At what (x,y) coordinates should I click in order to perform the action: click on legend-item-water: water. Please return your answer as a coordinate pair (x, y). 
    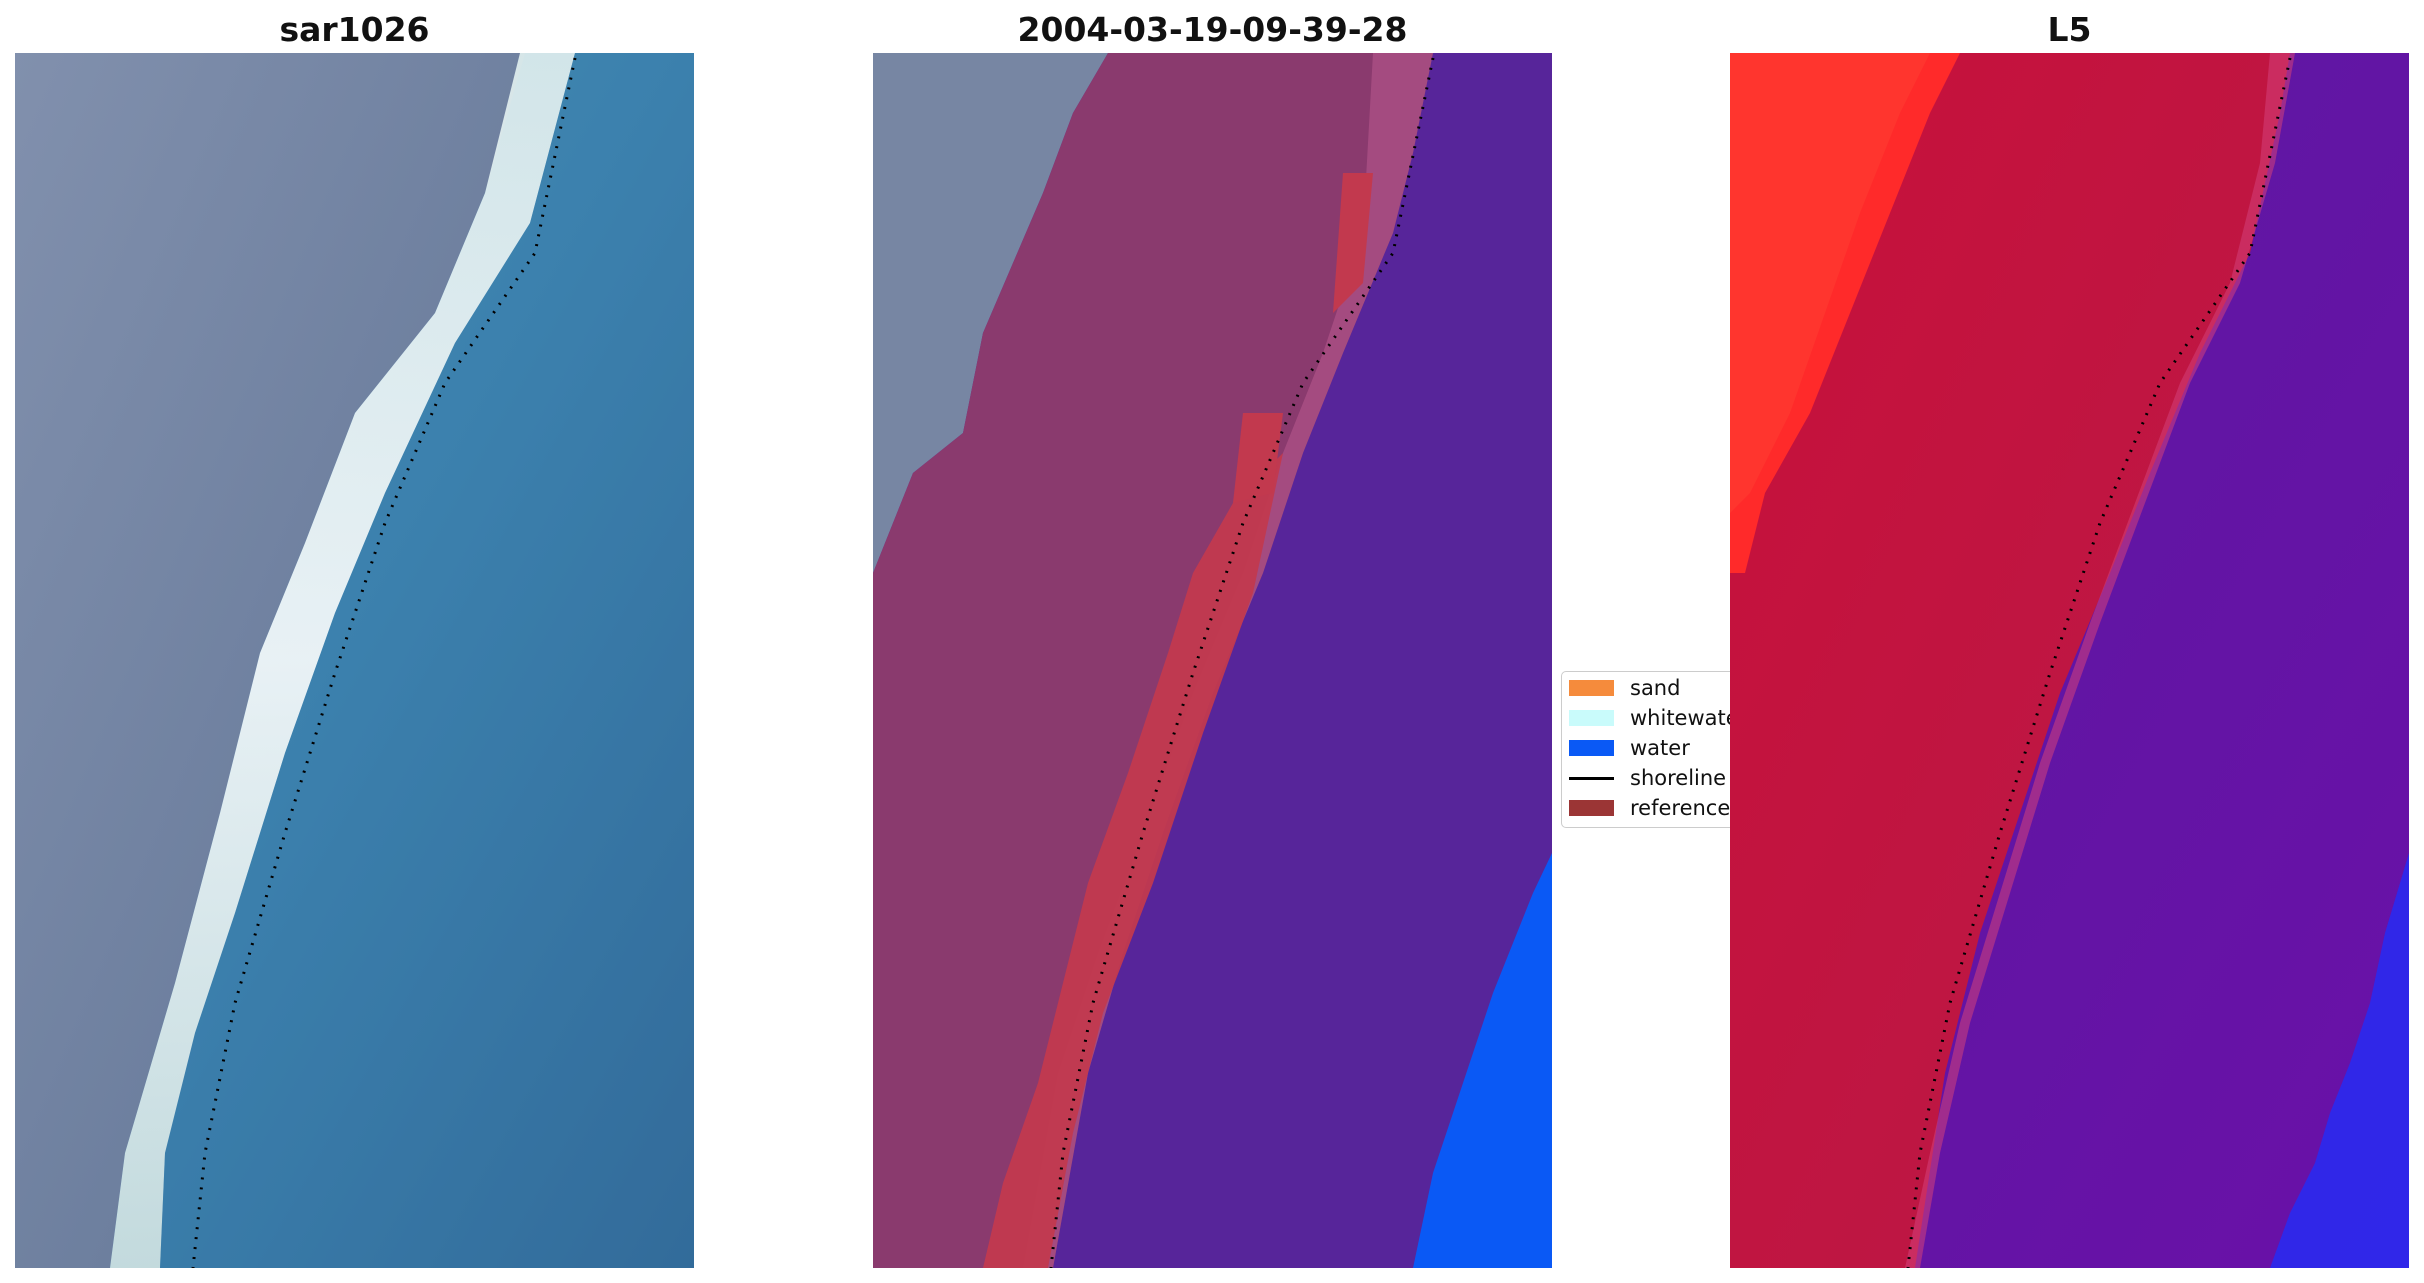
    Looking at the image, I should click on (1661, 747).